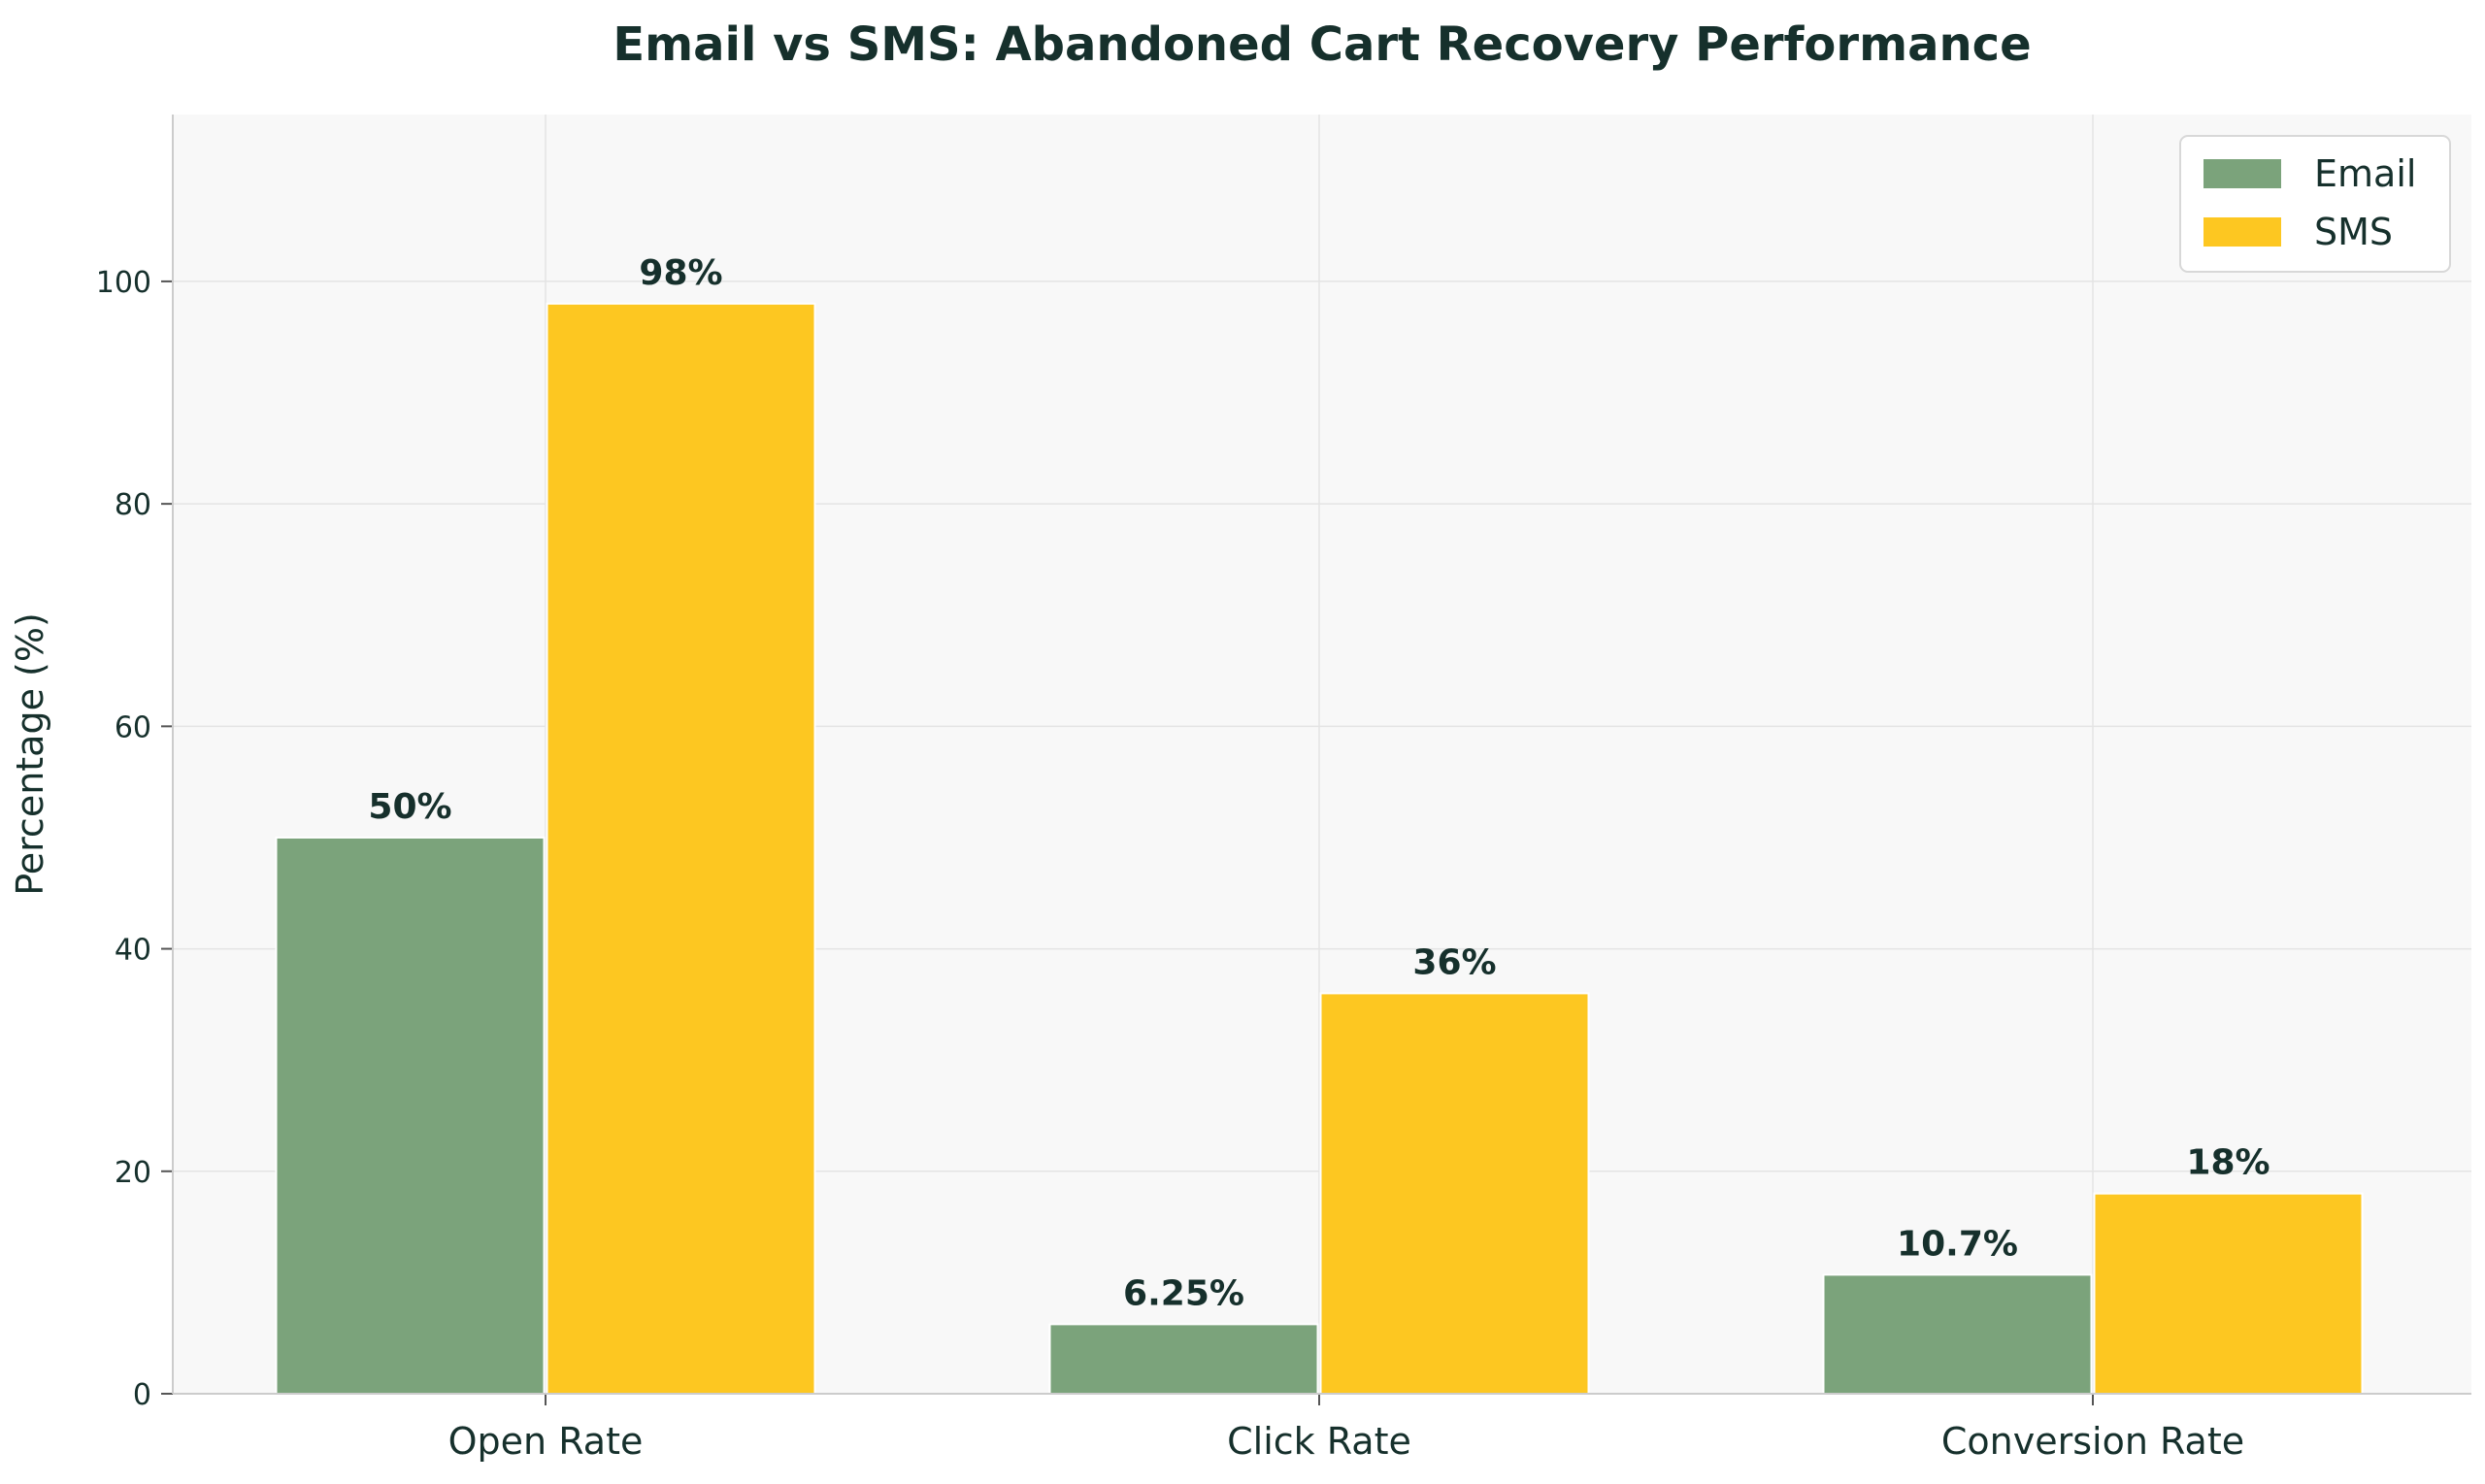  I want to click on data-label: 10.7%, so click(1958, 1244).